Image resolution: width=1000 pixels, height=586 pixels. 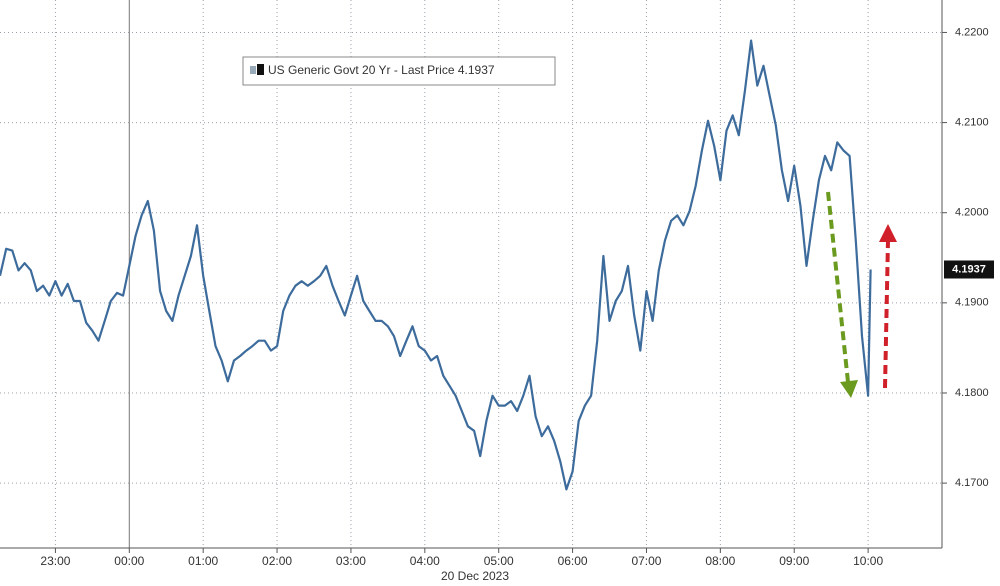 I want to click on y-tick-label: 4.2200, so click(x=972, y=32).